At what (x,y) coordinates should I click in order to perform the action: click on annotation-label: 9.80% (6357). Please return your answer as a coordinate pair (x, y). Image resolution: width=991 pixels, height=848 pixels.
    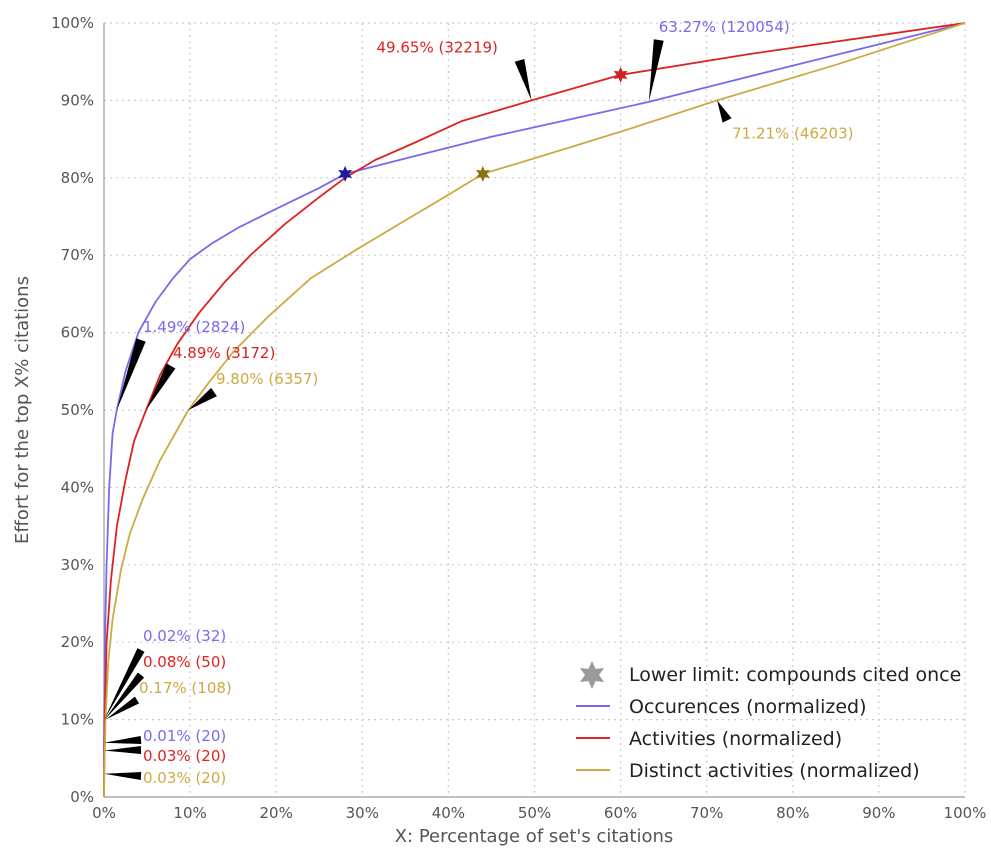
    Looking at the image, I should click on (267, 379).